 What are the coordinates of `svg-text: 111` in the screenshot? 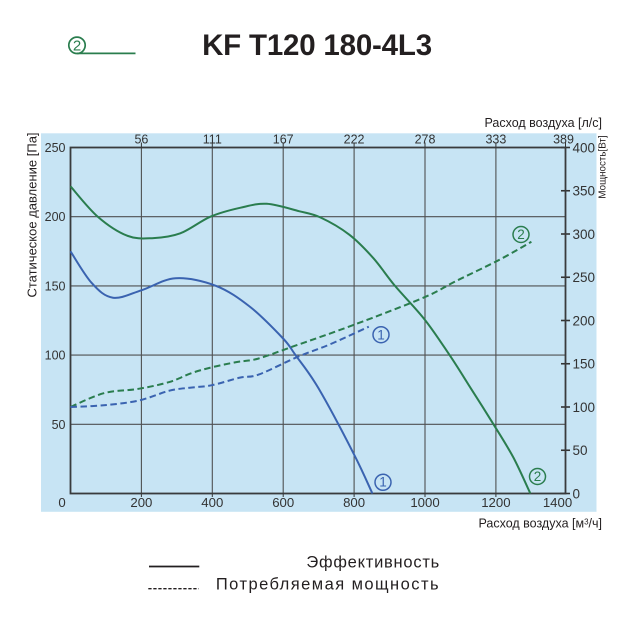 It's located at (212, 140).